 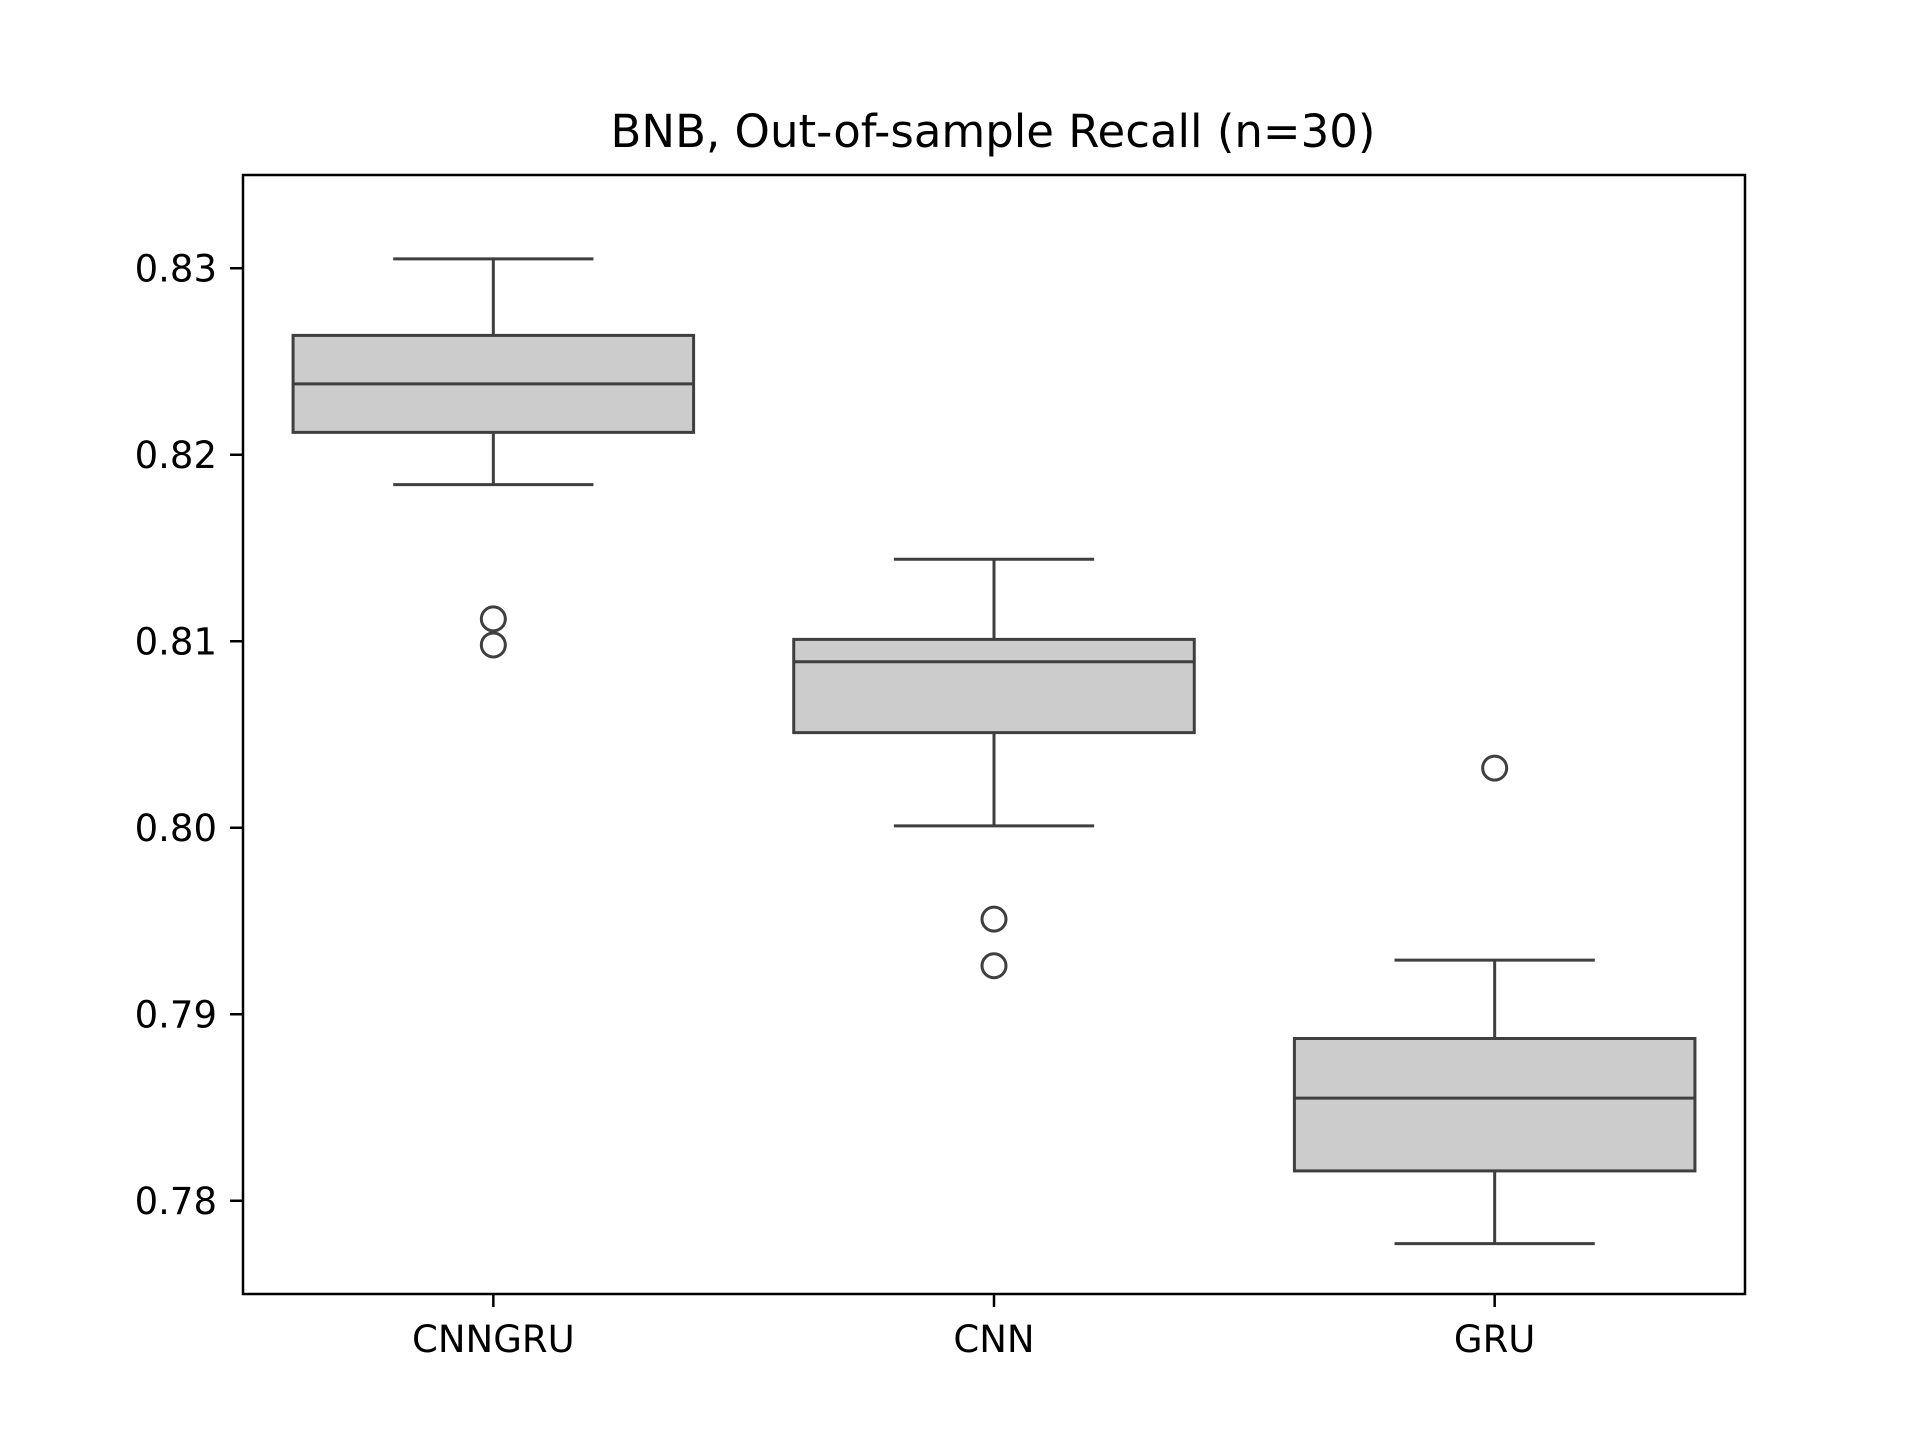 What do you see at coordinates (176, 828) in the screenshot?
I see `y-tick-label: 0.80` at bounding box center [176, 828].